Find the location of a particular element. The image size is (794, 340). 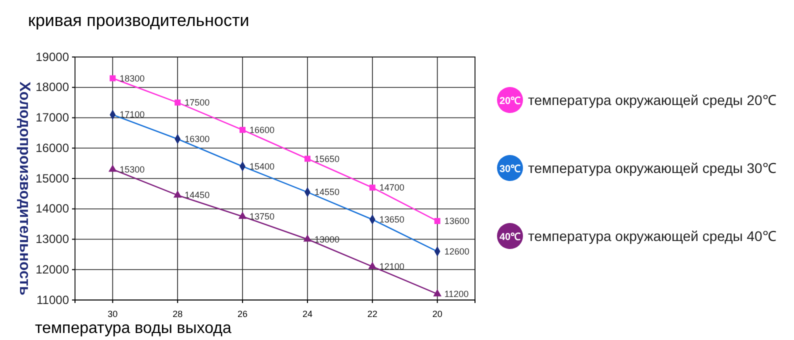

x-tick-label: 28 is located at coordinates (177, 313).